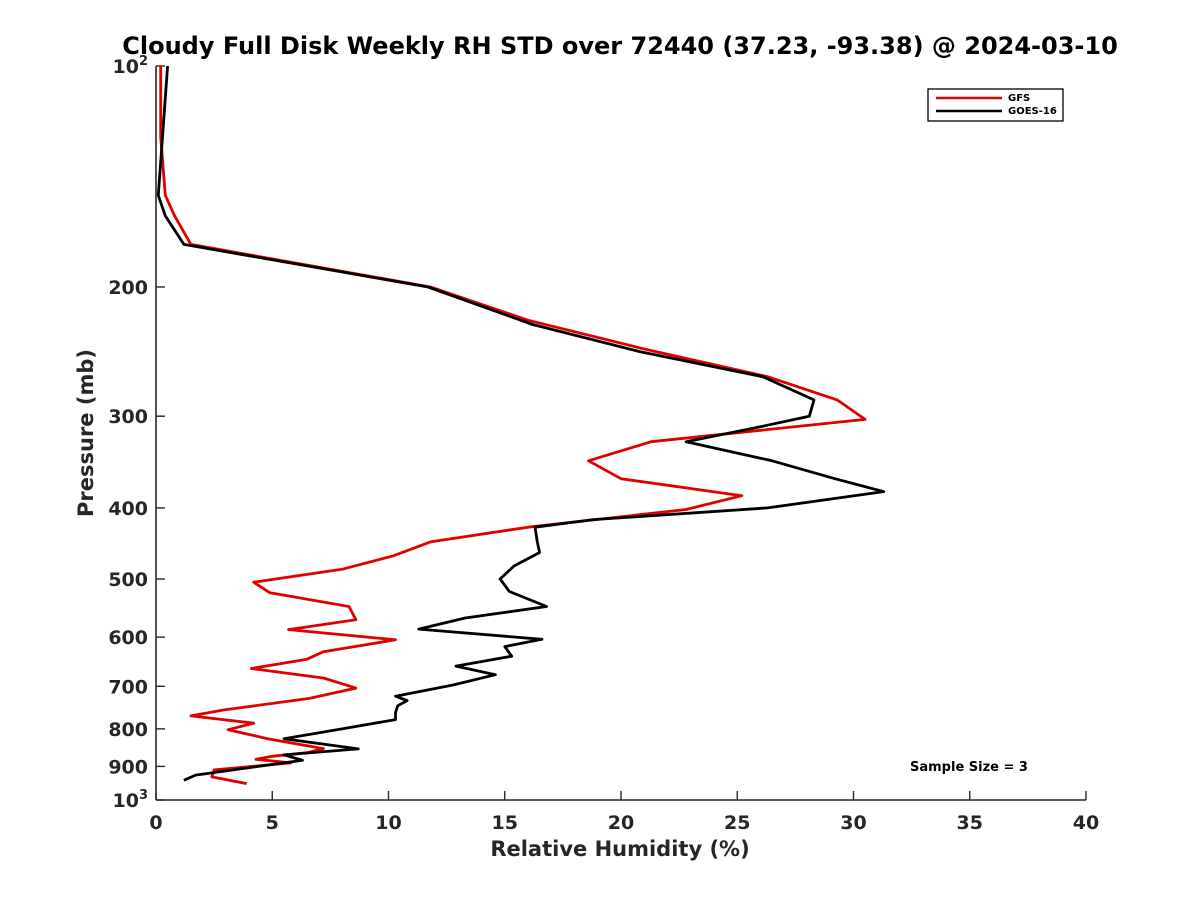 Image resolution: width=1200 pixels, height=900 pixels. What do you see at coordinates (853, 823) in the screenshot?
I see `x-tick-label: 30` at bounding box center [853, 823].